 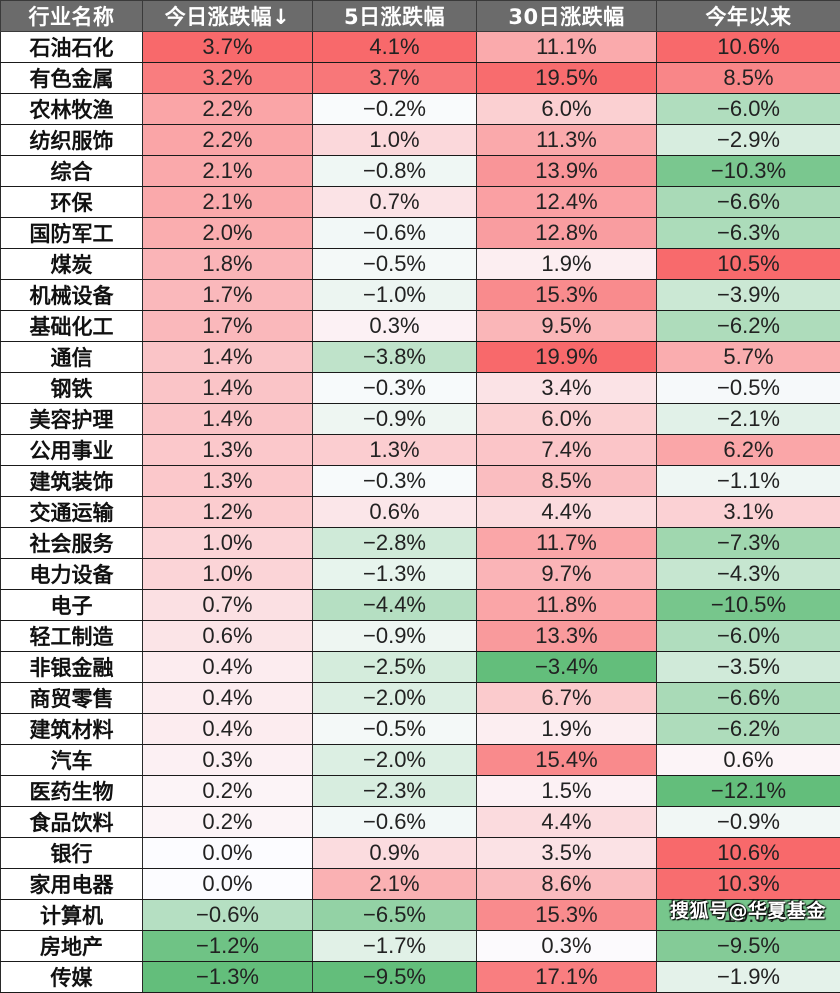 I want to click on ytd-change-cell: 5.7%, so click(x=748, y=357).